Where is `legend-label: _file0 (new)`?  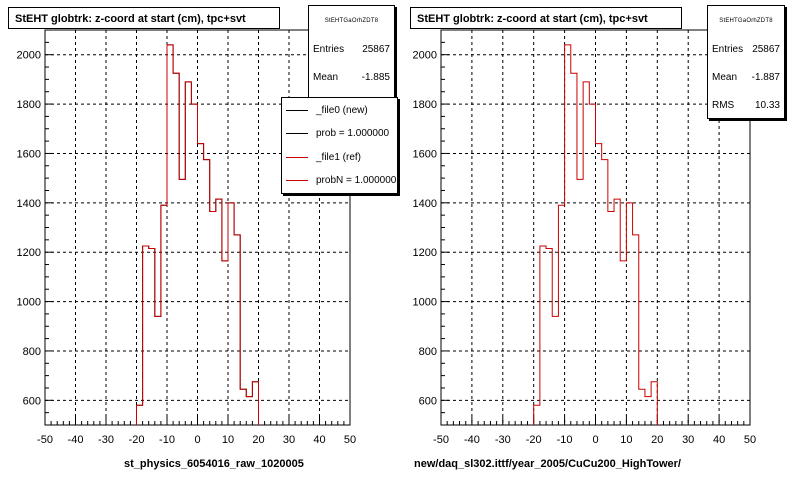 legend-label: _file0 (new) is located at coordinates (342, 110).